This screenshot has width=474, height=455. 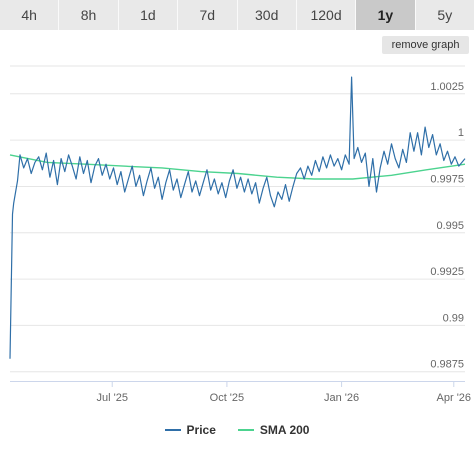 What do you see at coordinates (386, 15) in the screenshot?
I see `tab-1y: 1y` at bounding box center [386, 15].